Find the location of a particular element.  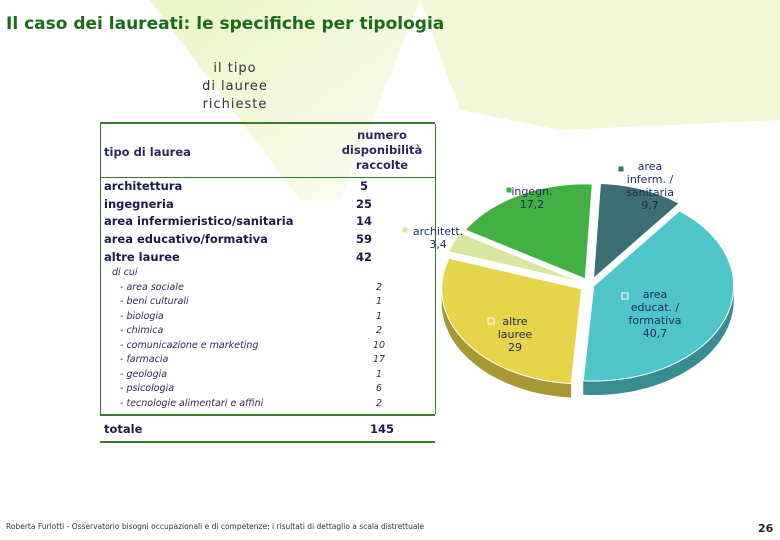

page-number: 26 is located at coordinates (766, 528).